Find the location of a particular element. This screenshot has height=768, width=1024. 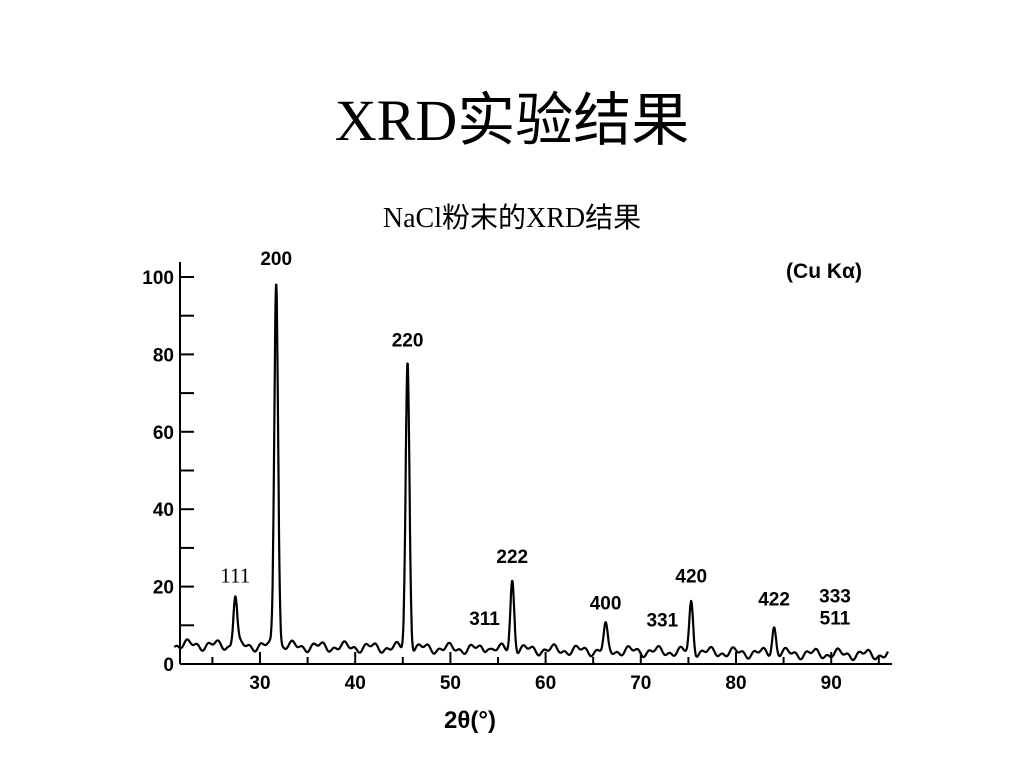

y-tick-label: 40 is located at coordinates (163, 510).